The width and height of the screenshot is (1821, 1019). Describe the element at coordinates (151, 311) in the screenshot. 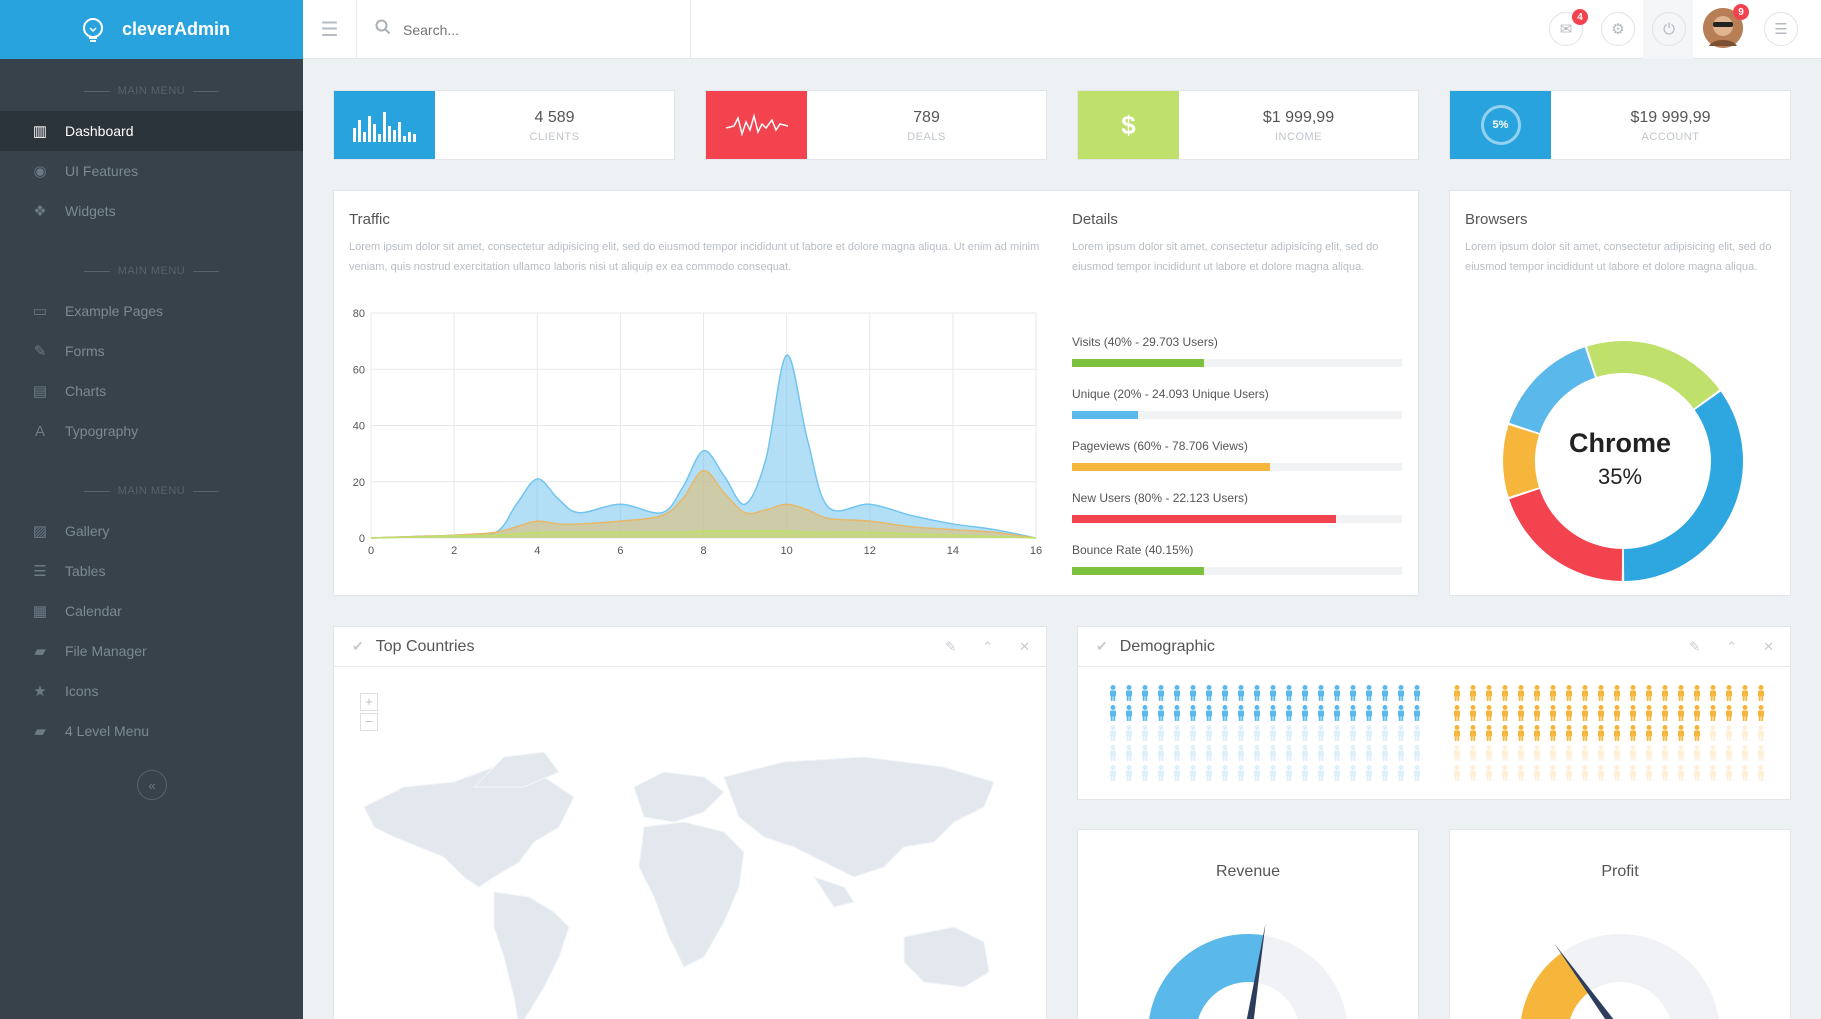

I see `sidebar-item-example-pages: ▭ Example Pages` at that location.